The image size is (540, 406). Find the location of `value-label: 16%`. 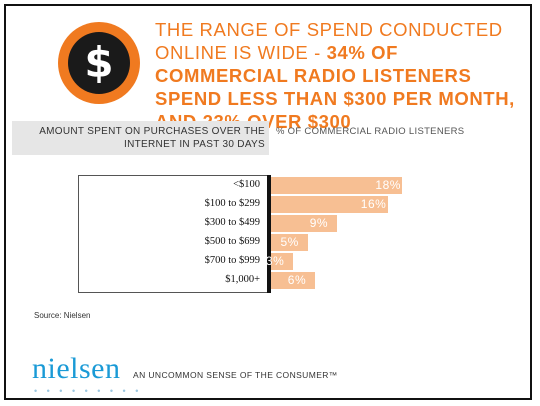

value-label: 16% is located at coordinates (373, 204).